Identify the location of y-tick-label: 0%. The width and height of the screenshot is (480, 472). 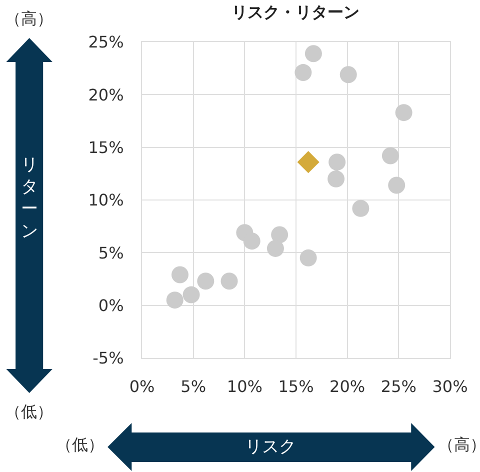
(111, 305).